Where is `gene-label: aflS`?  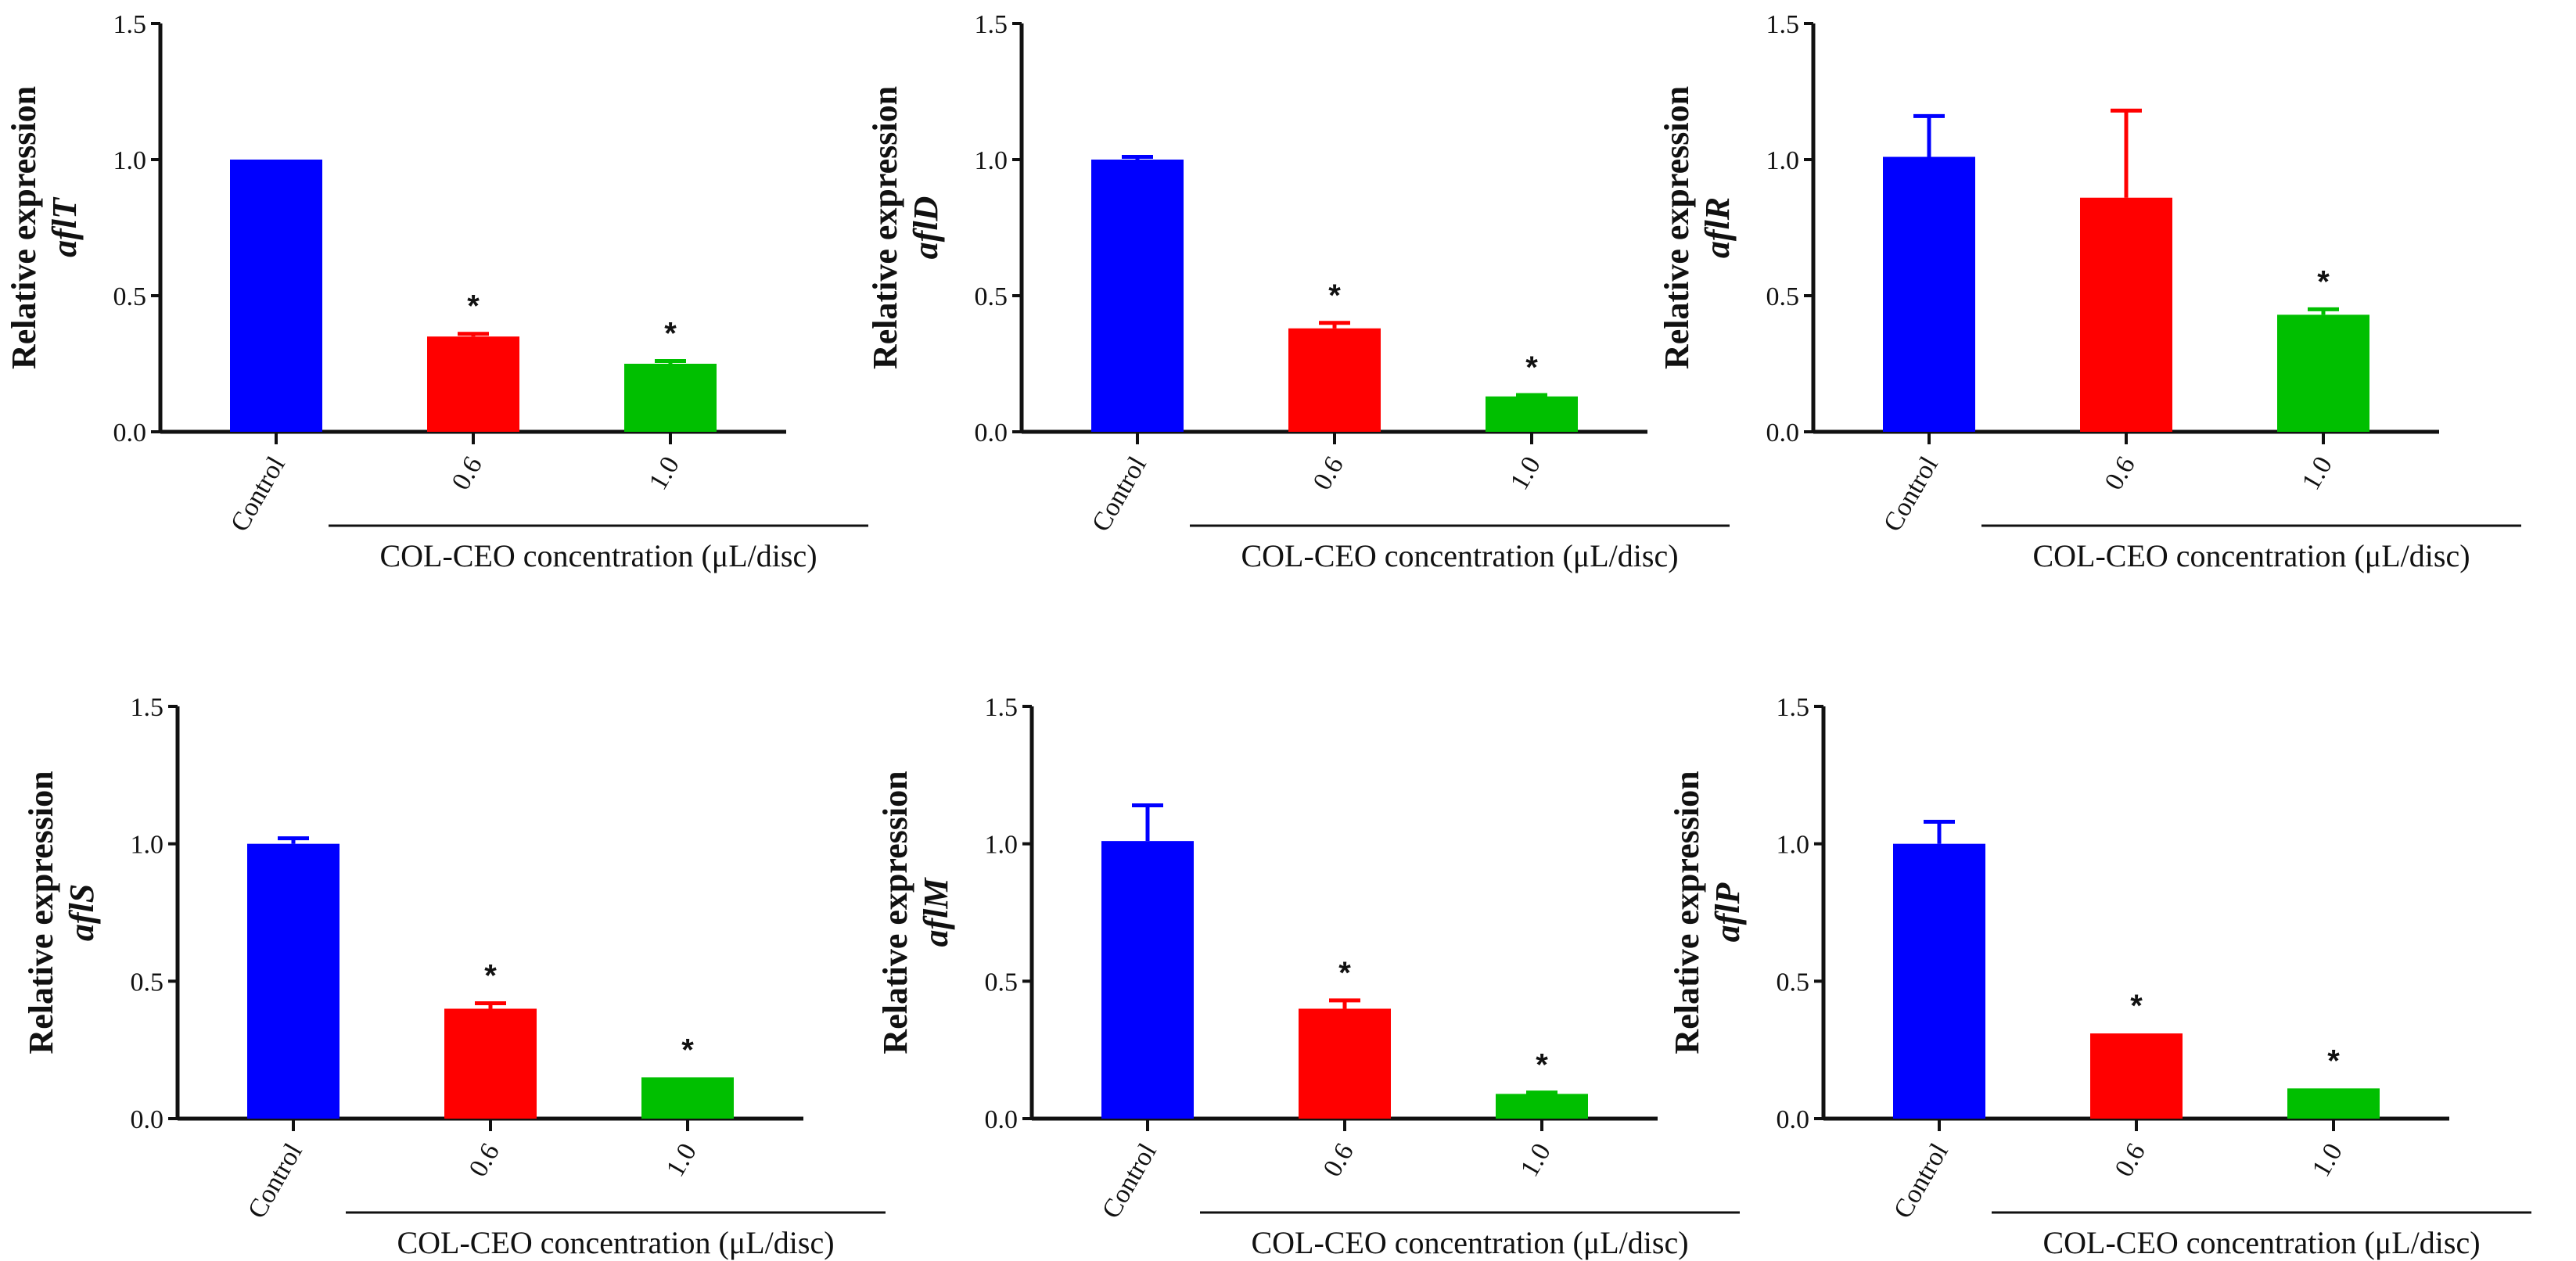
gene-label: aflS is located at coordinates (82, 912).